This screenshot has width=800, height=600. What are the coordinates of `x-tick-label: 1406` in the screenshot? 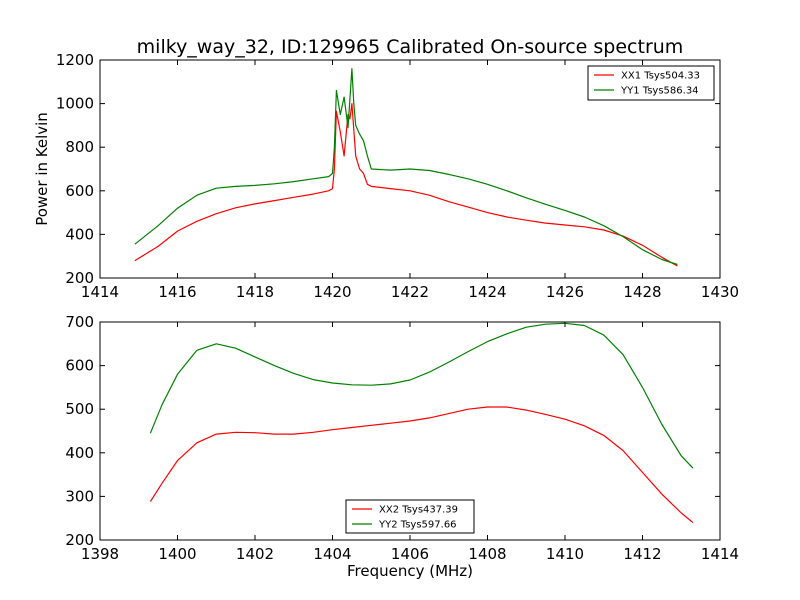 It's located at (410, 554).